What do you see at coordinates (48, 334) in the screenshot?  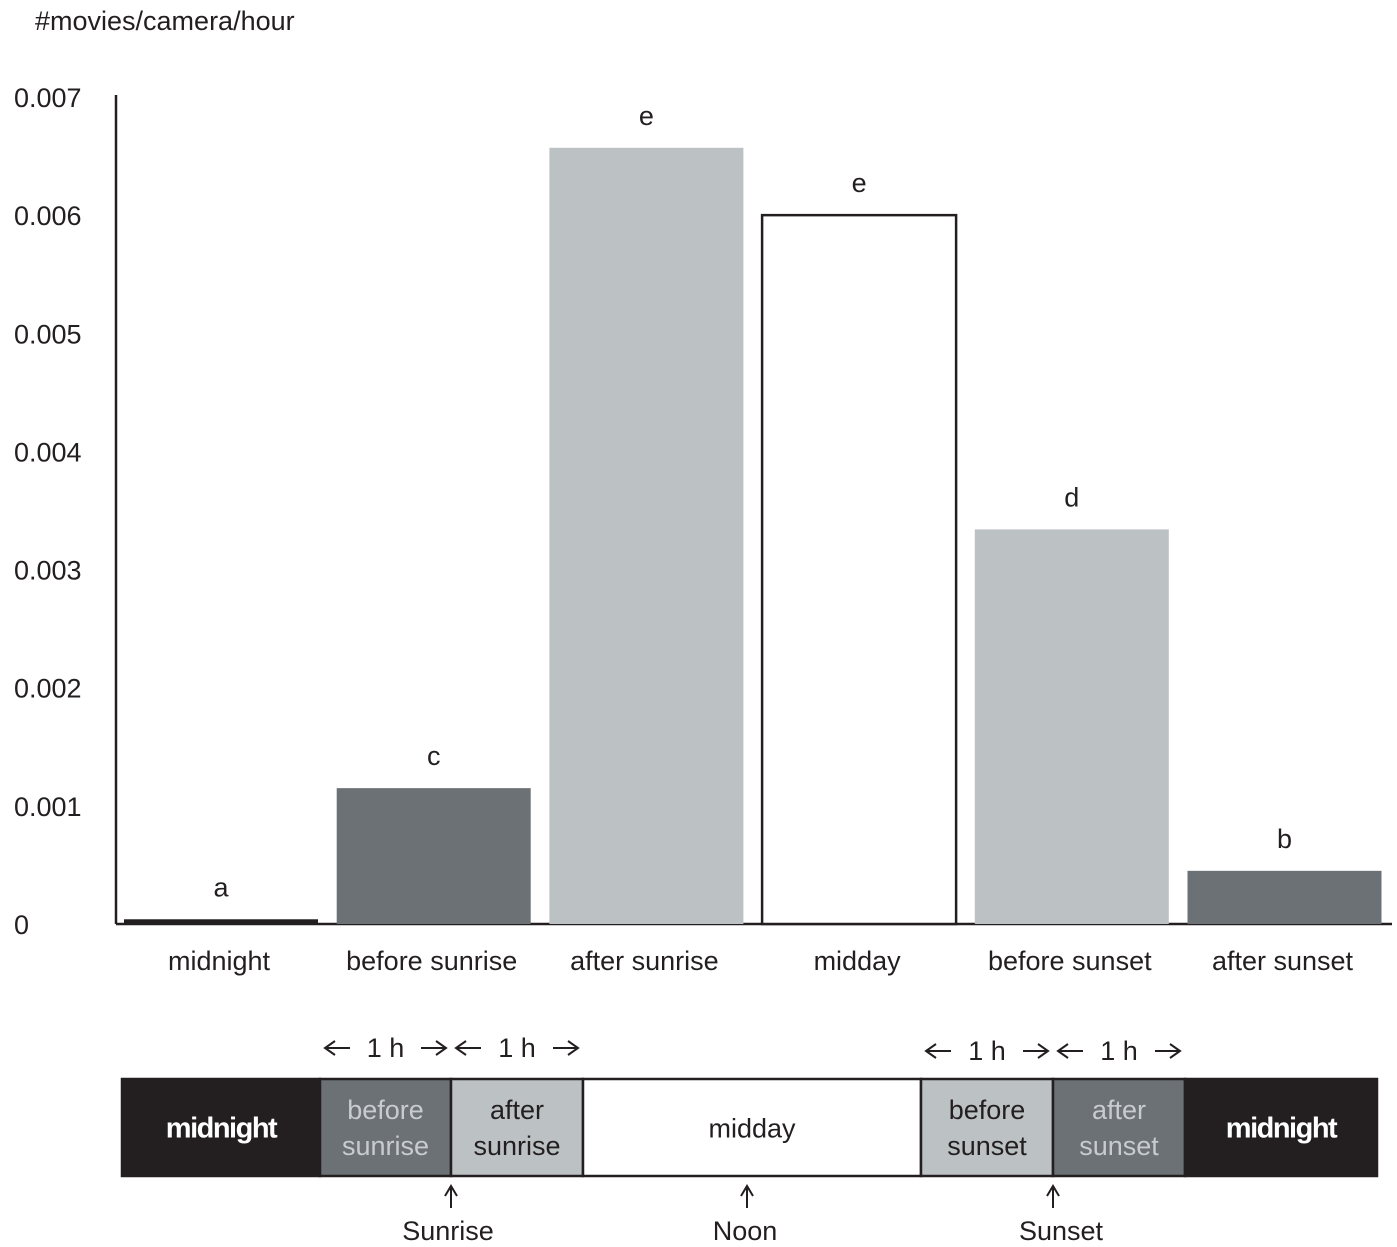 I see `y-tick-label: 0.005` at bounding box center [48, 334].